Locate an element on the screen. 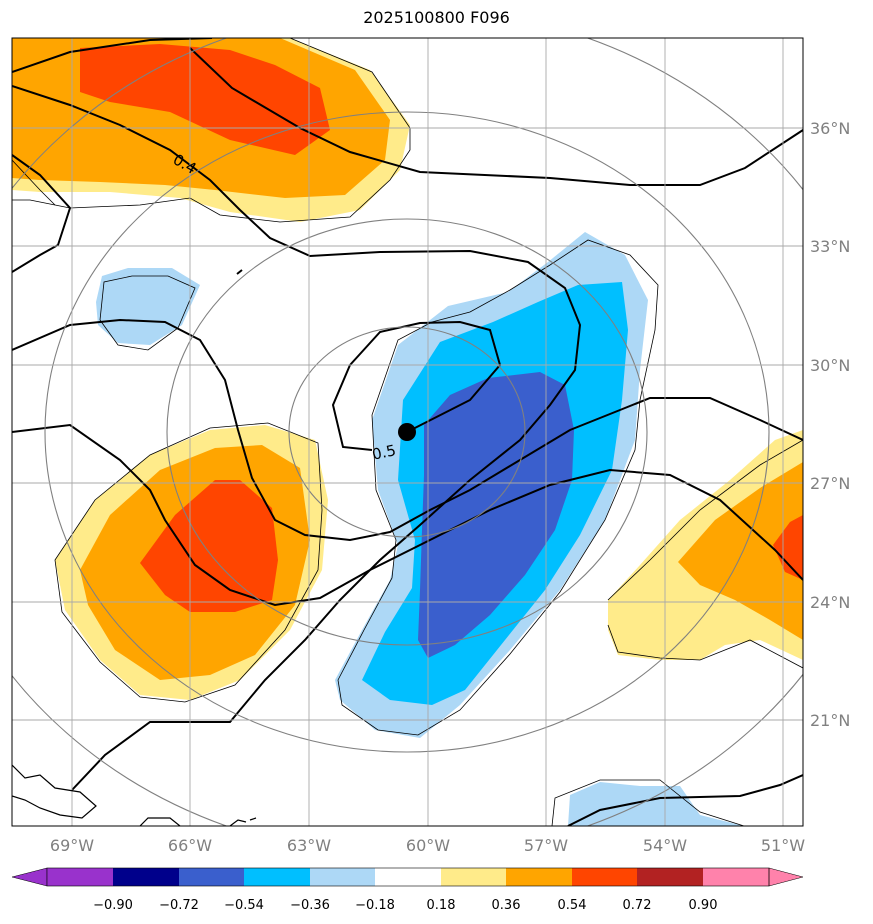 This screenshot has width=873, height=924. thick-contour-blip is located at coordinates (239, 272).